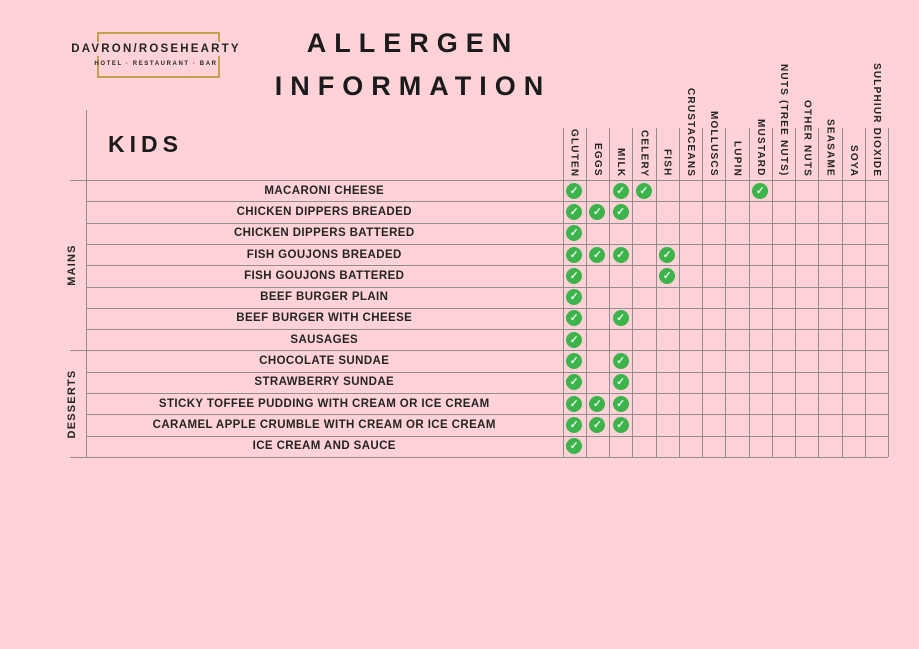  What do you see at coordinates (736, 103) in the screenshot?
I see `column-header-lupin: LUPIN` at bounding box center [736, 103].